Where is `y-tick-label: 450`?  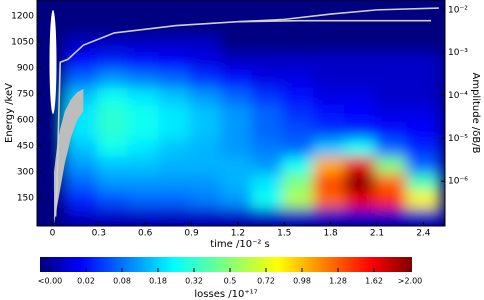
y-tick-label: 450 is located at coordinates (25, 146).